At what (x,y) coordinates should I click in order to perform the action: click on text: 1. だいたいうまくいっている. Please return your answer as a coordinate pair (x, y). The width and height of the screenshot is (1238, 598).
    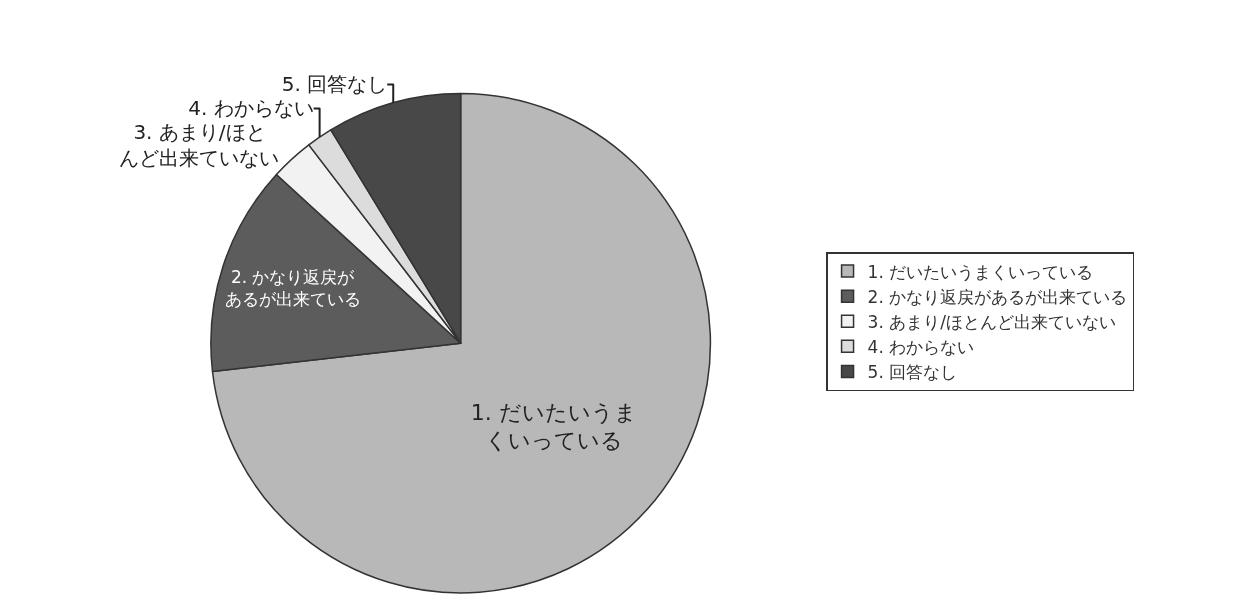
    Looking at the image, I should click on (553, 426).